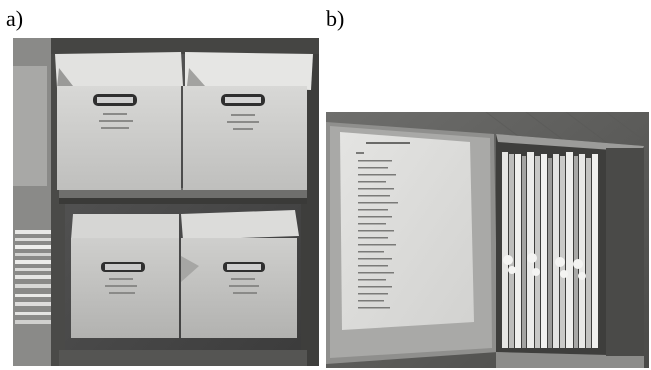 This screenshot has width=651, height=370. What do you see at coordinates (33, 277) in the screenshot?
I see `stacked-papers` at bounding box center [33, 277].